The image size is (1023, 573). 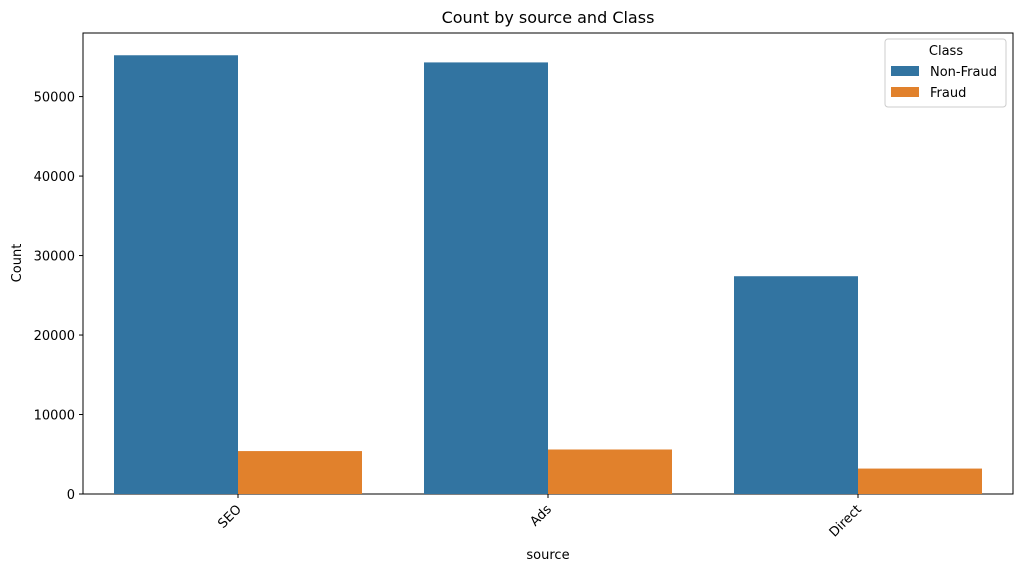 What do you see at coordinates (946, 51) in the screenshot?
I see `legend-title: Class` at bounding box center [946, 51].